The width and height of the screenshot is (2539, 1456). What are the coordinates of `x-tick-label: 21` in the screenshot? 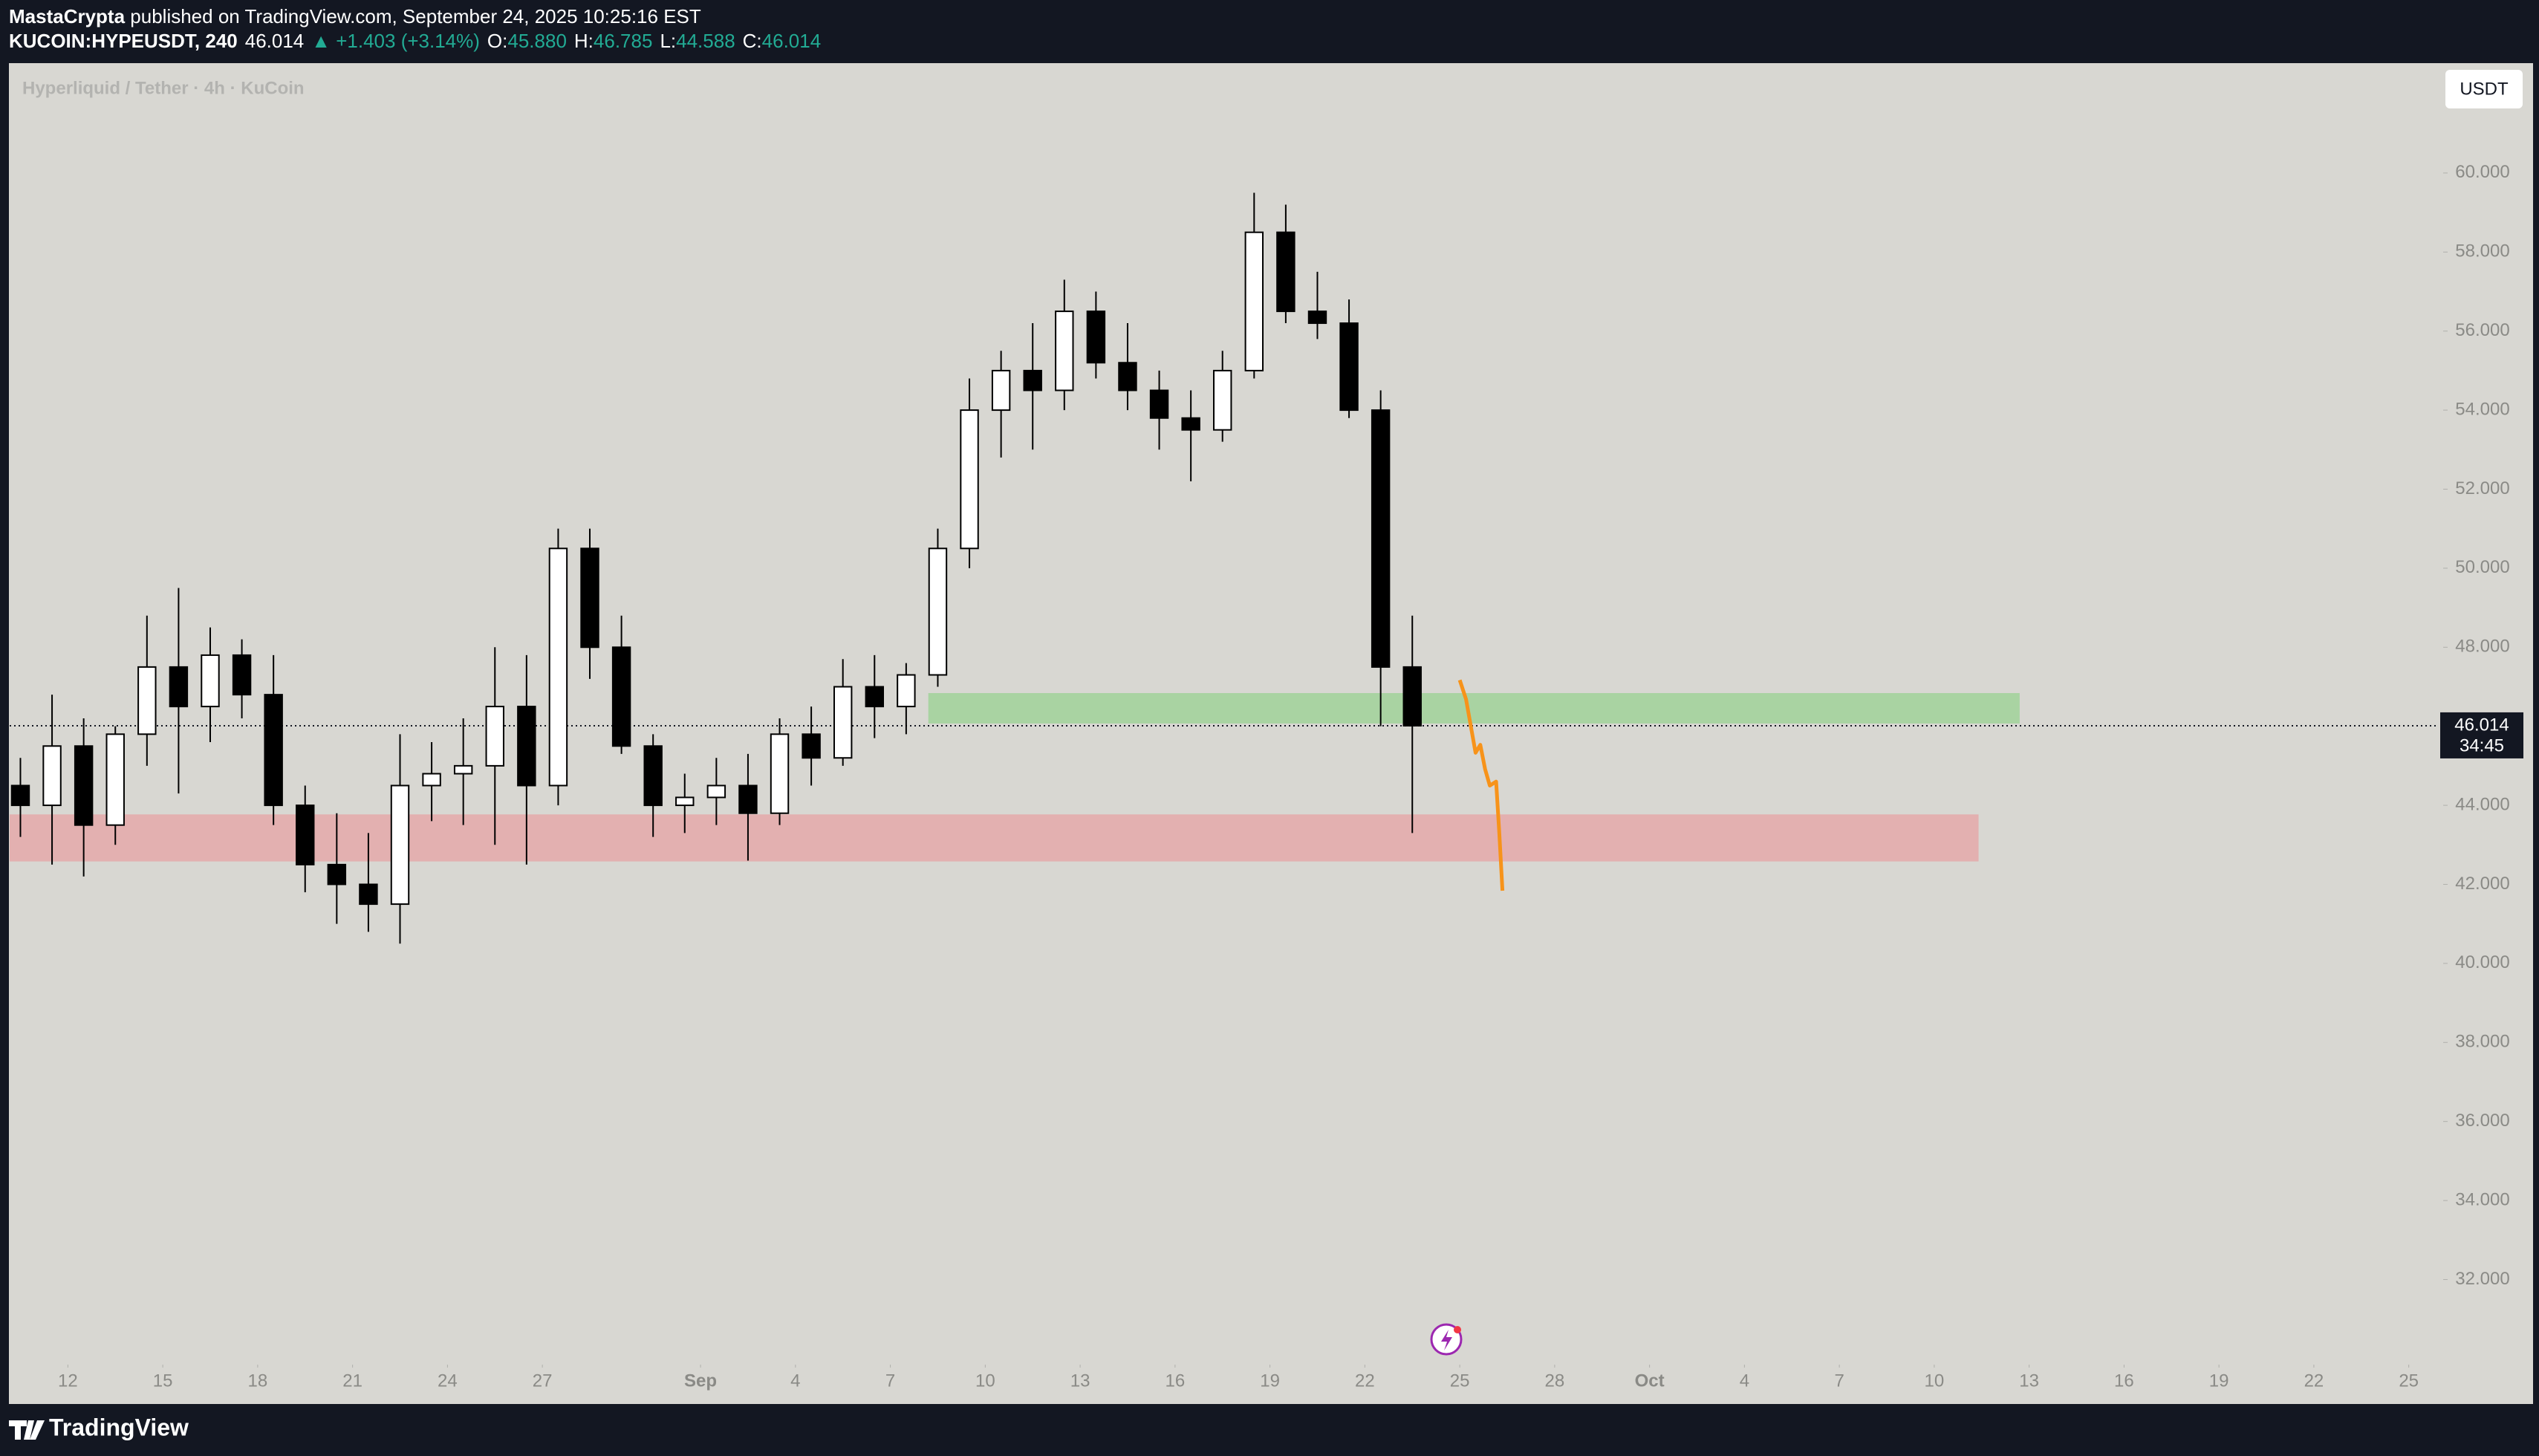 It's located at (352, 1381).